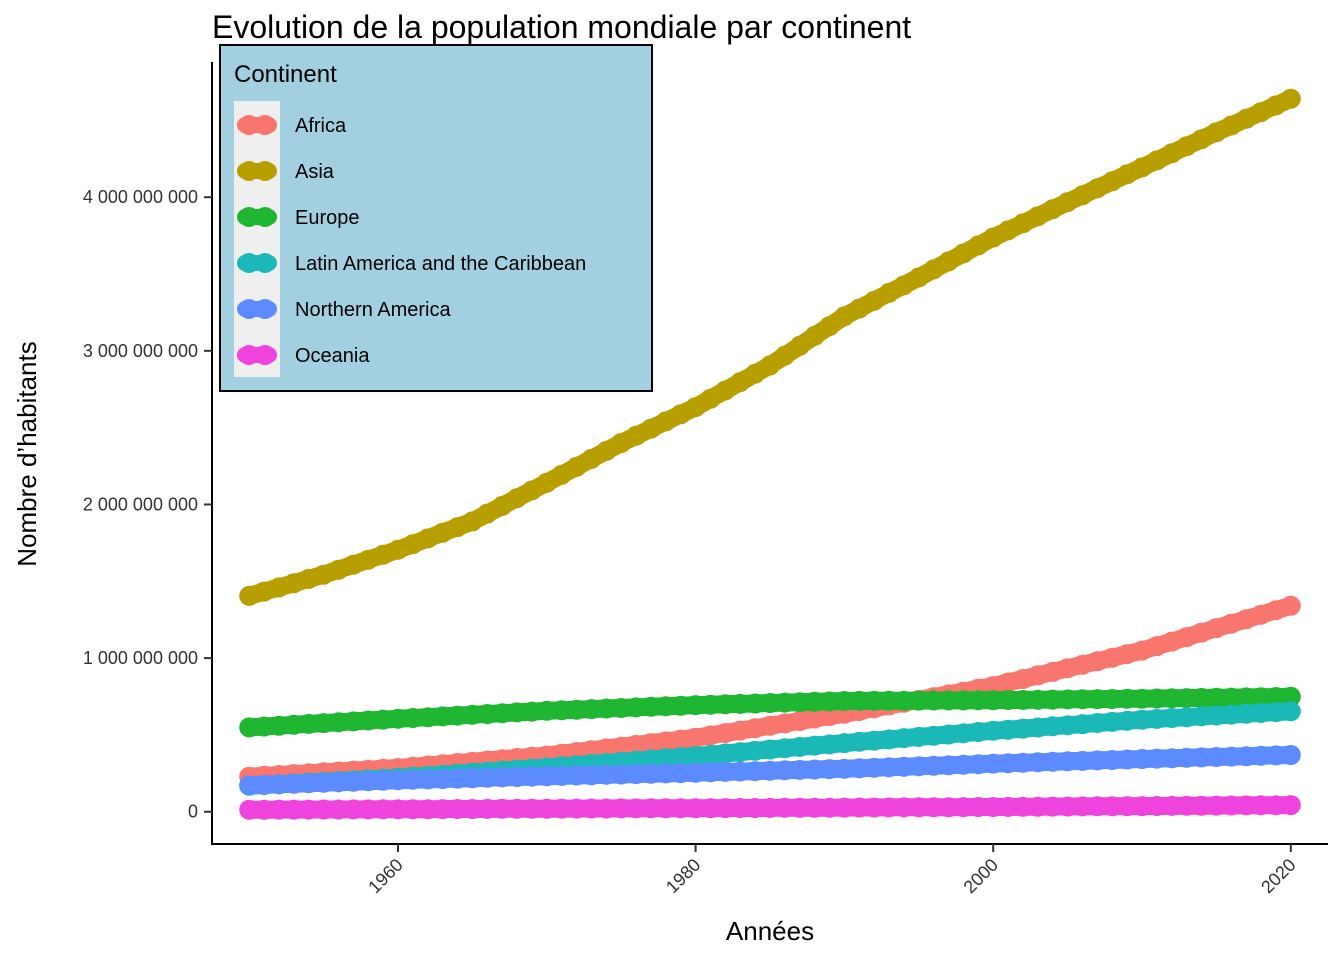 This screenshot has height=960, width=1344. I want to click on legend-title: Continent, so click(285, 74).